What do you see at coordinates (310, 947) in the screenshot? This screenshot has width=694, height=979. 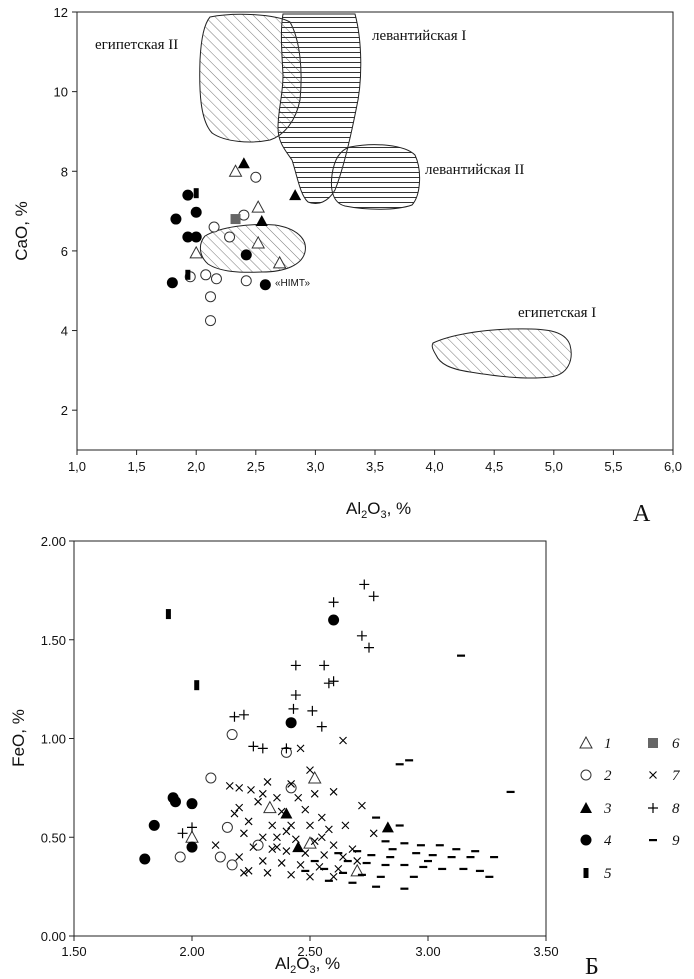 I see `panel-b-x-ticks: 1.50 2.00 2.50 3.00 3.50` at bounding box center [310, 947].